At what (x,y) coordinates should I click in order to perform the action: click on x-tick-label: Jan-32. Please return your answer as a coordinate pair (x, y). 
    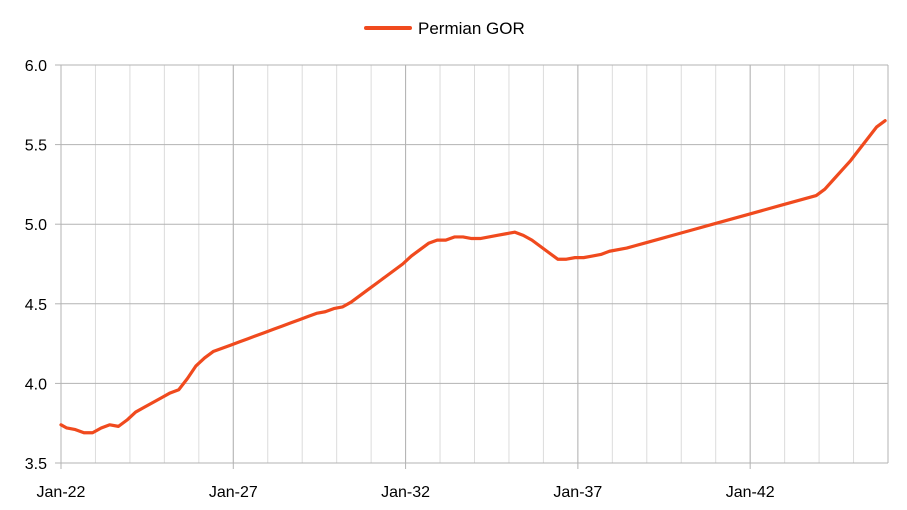
    Looking at the image, I should click on (405, 492).